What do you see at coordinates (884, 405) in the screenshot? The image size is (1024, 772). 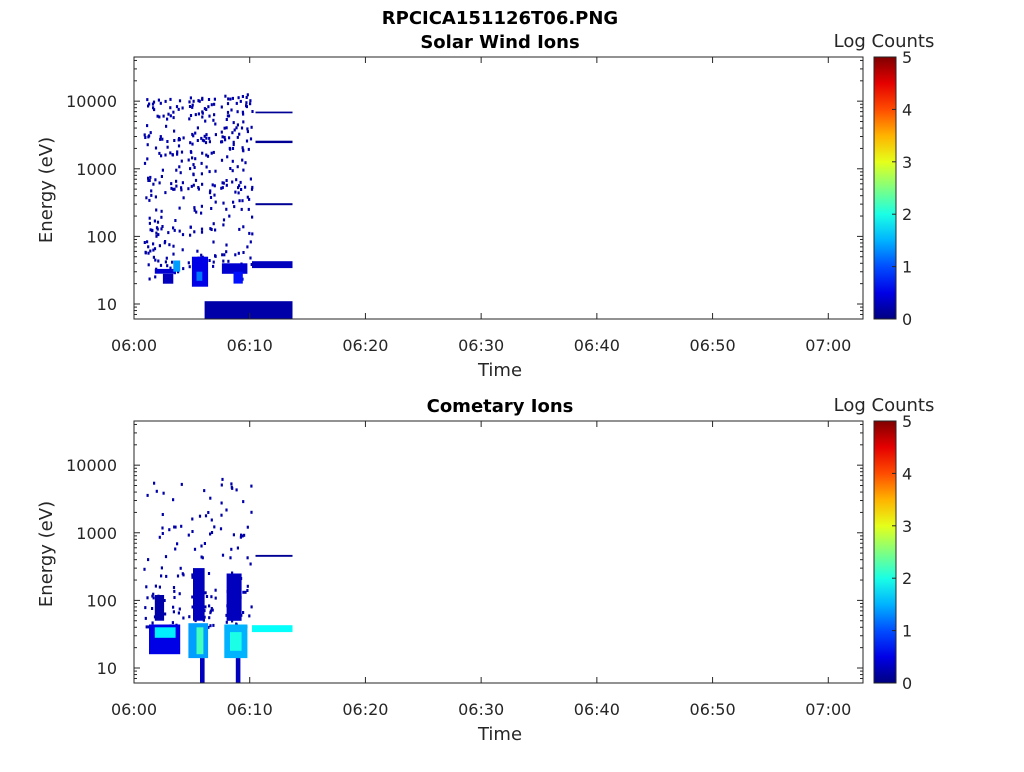 I see `colorbar-label: Log Counts` at bounding box center [884, 405].